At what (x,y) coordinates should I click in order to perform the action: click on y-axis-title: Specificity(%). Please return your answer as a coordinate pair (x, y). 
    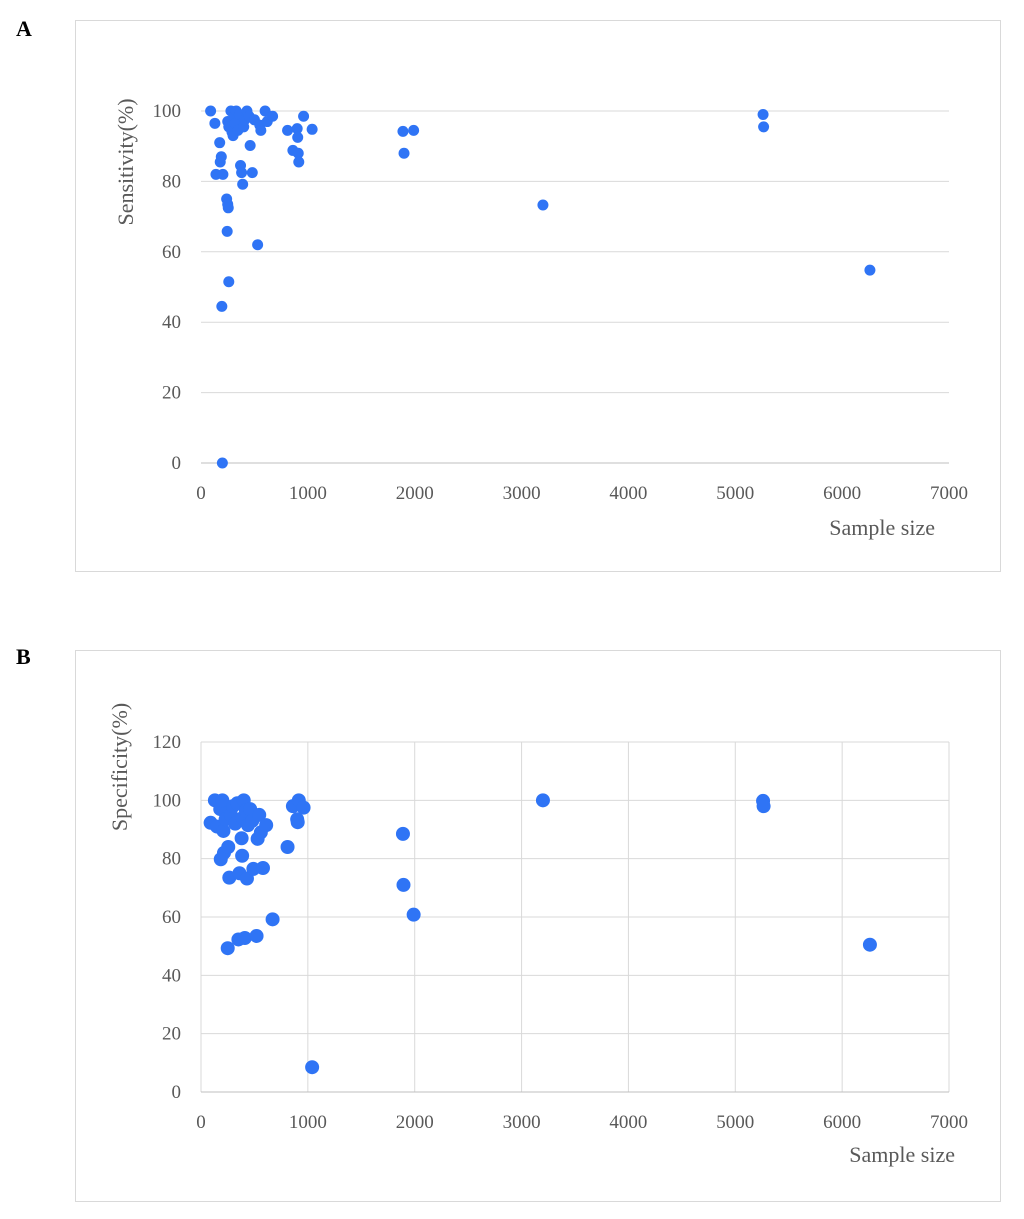
    Looking at the image, I should click on (119, 767).